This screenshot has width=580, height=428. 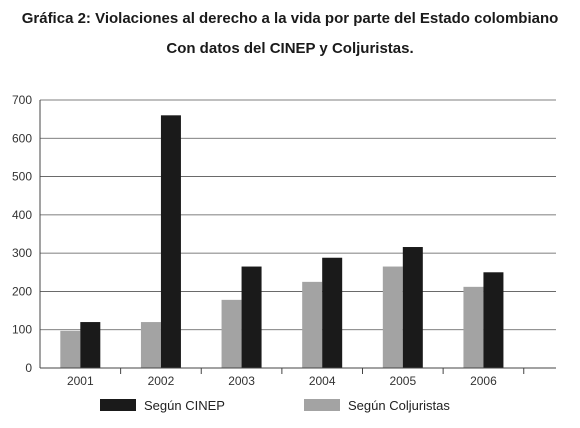 I want to click on x-axis-ticks: 2001 2002 2003 2004 2005 2006, so click(x=282, y=381).